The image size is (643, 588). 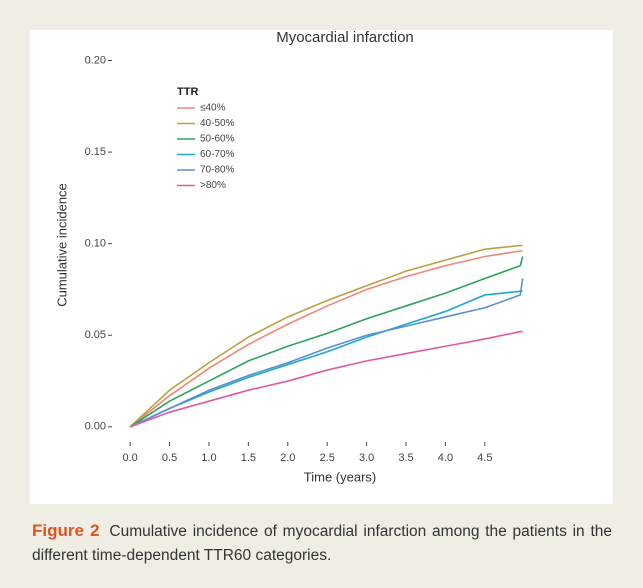 What do you see at coordinates (248, 458) in the screenshot?
I see `x-tick-label: 1.5` at bounding box center [248, 458].